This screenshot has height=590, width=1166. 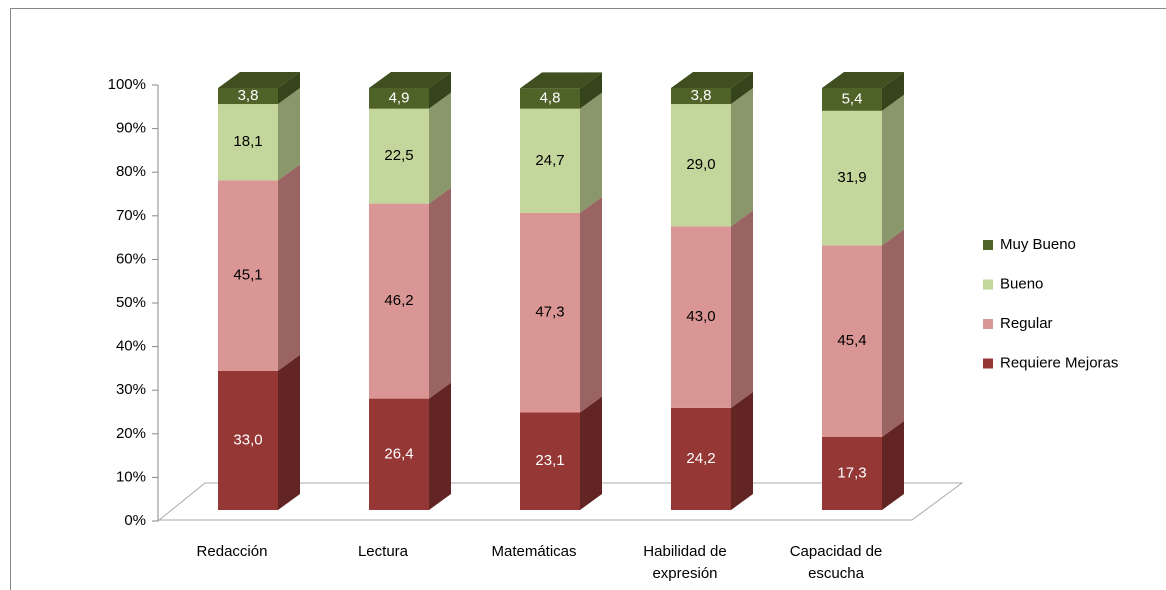 I want to click on data-label: 5,4, so click(x=852, y=98).